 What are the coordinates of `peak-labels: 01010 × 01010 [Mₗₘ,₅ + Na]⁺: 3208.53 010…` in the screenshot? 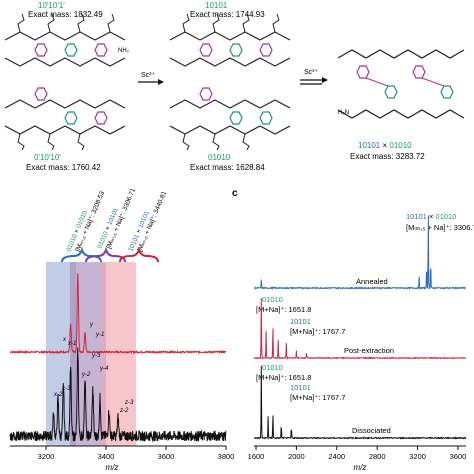 It's located at (116, 220).